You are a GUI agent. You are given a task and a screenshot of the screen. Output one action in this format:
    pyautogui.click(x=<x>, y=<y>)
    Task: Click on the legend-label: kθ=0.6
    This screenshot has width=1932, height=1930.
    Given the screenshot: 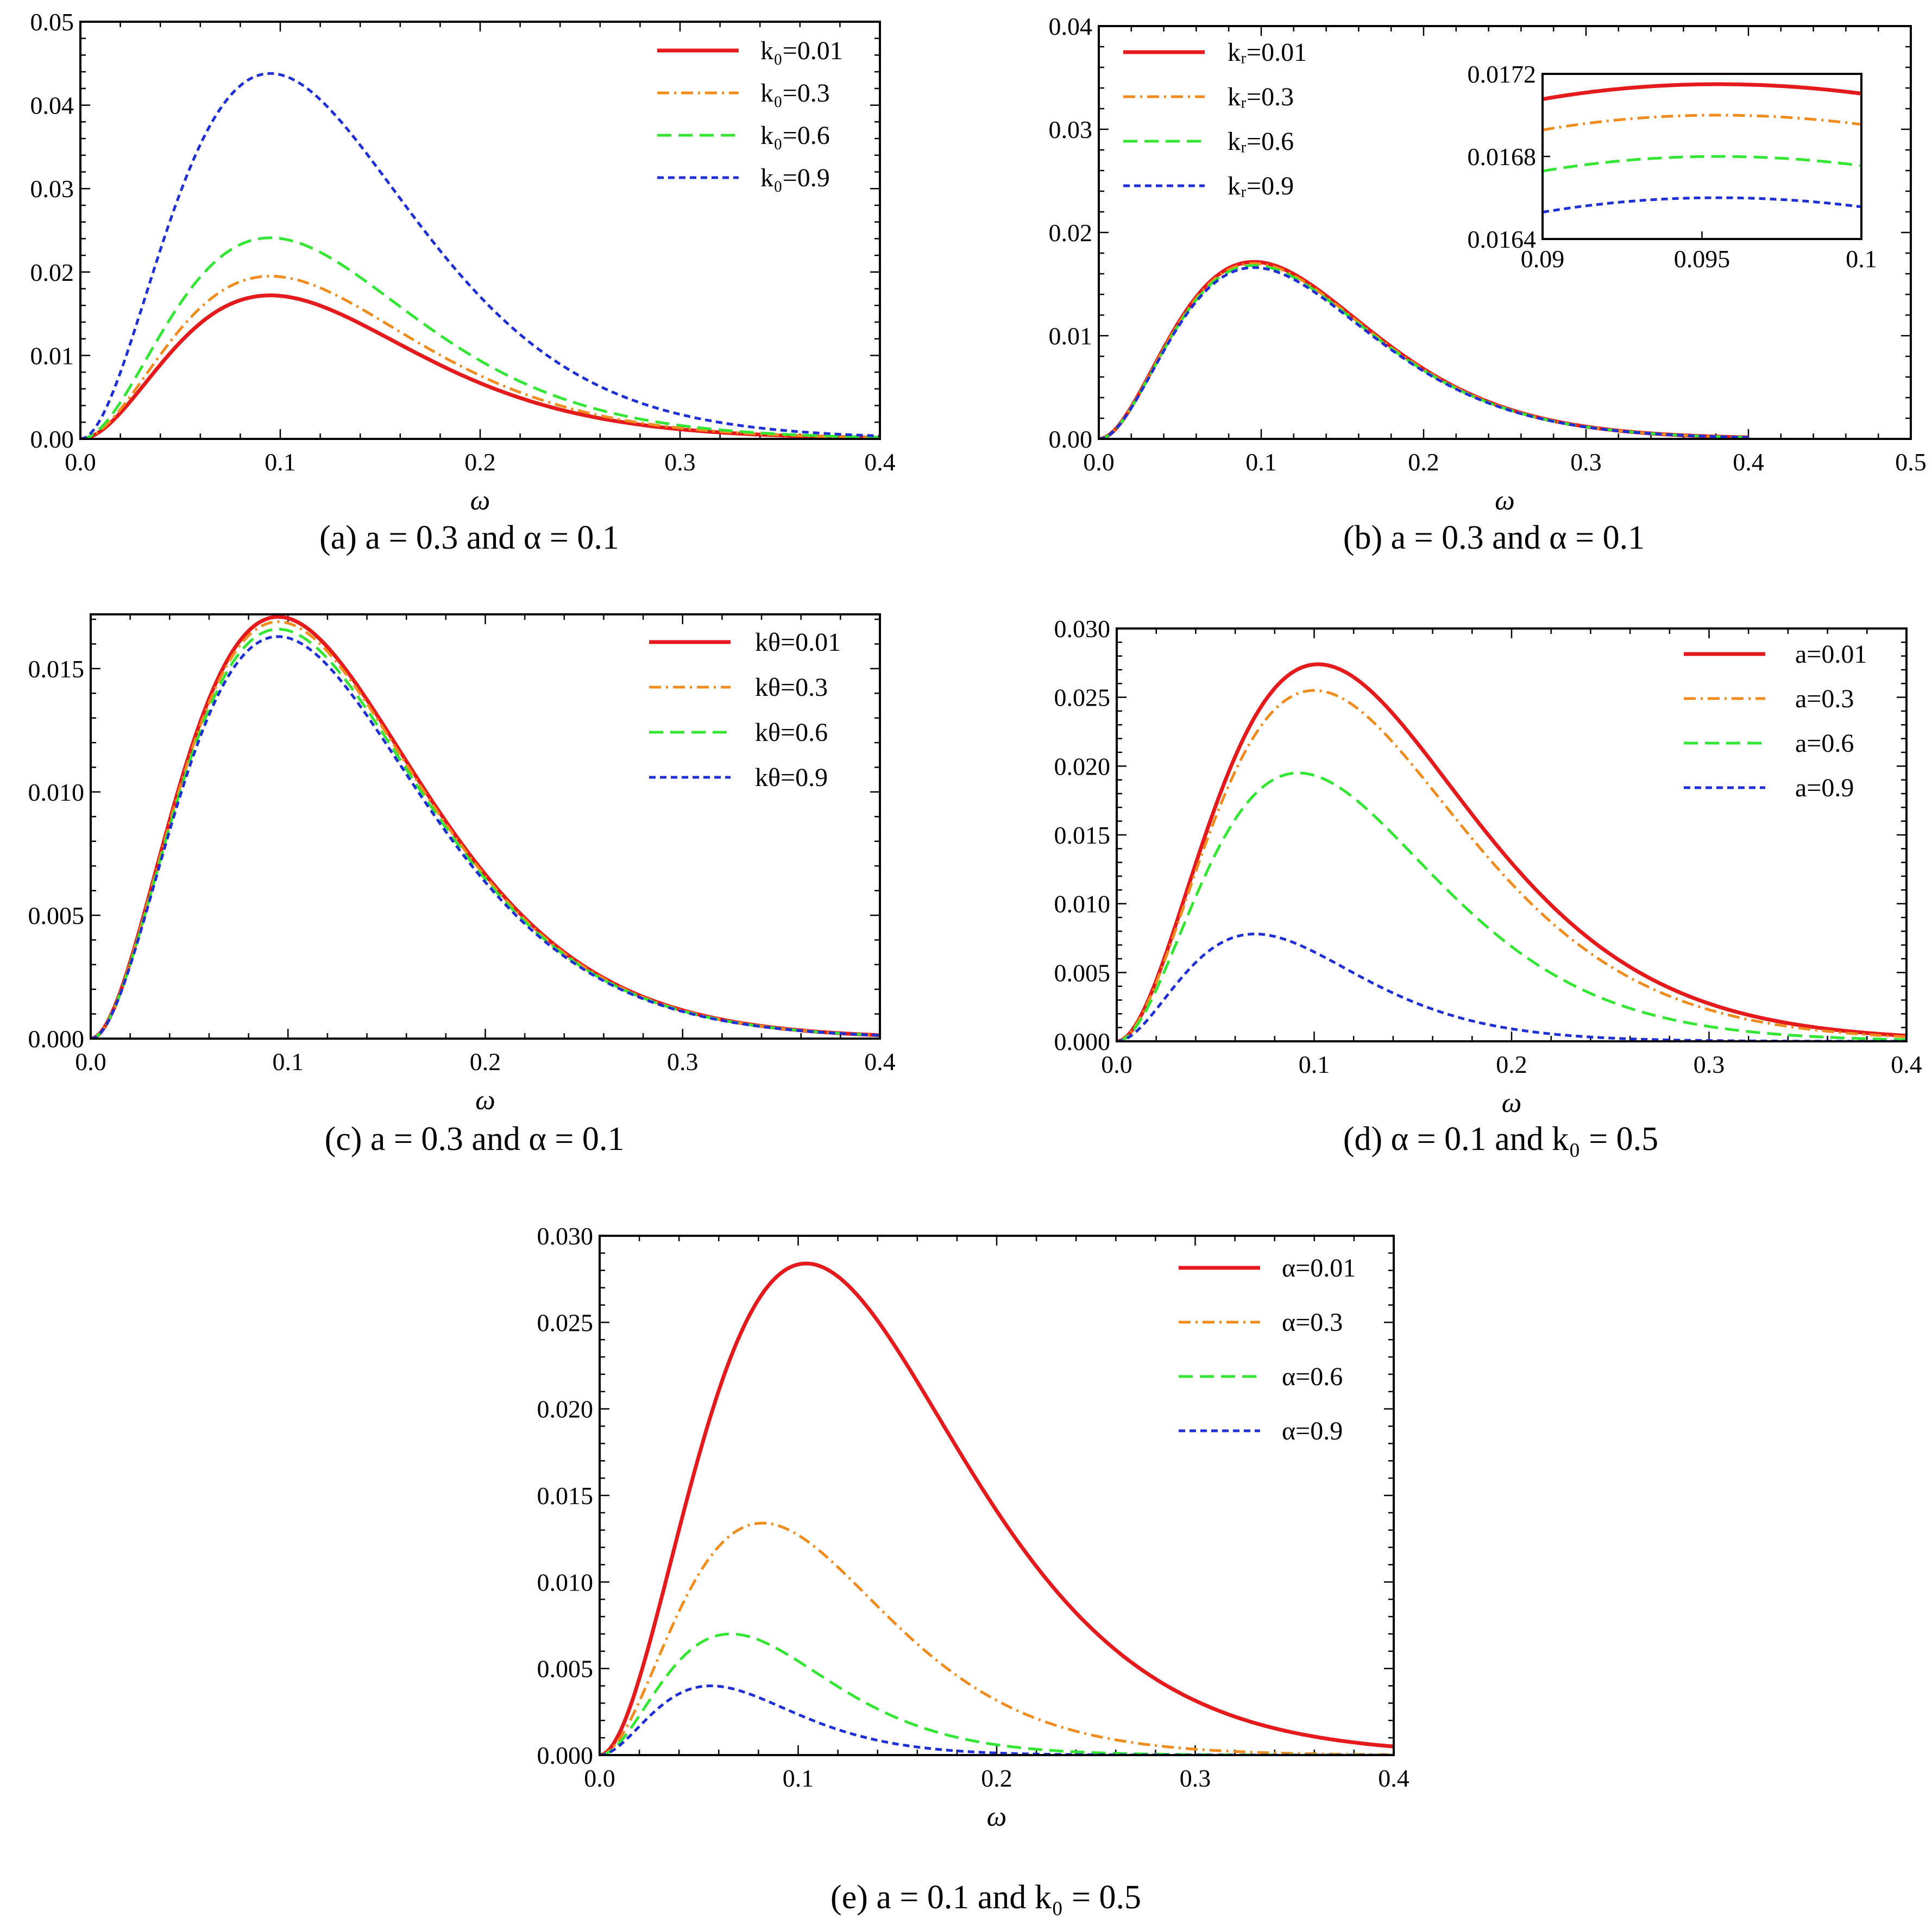 What is the action you would take?
    pyautogui.click(x=792, y=732)
    